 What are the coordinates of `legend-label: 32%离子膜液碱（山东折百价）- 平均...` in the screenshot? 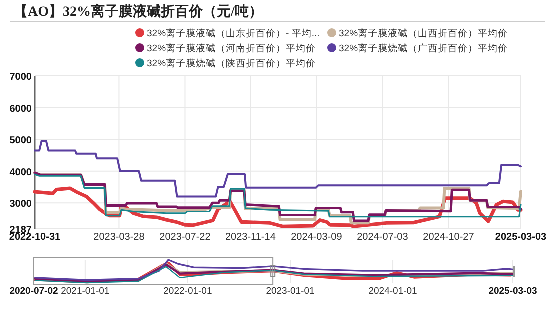 It's located at (233, 34).